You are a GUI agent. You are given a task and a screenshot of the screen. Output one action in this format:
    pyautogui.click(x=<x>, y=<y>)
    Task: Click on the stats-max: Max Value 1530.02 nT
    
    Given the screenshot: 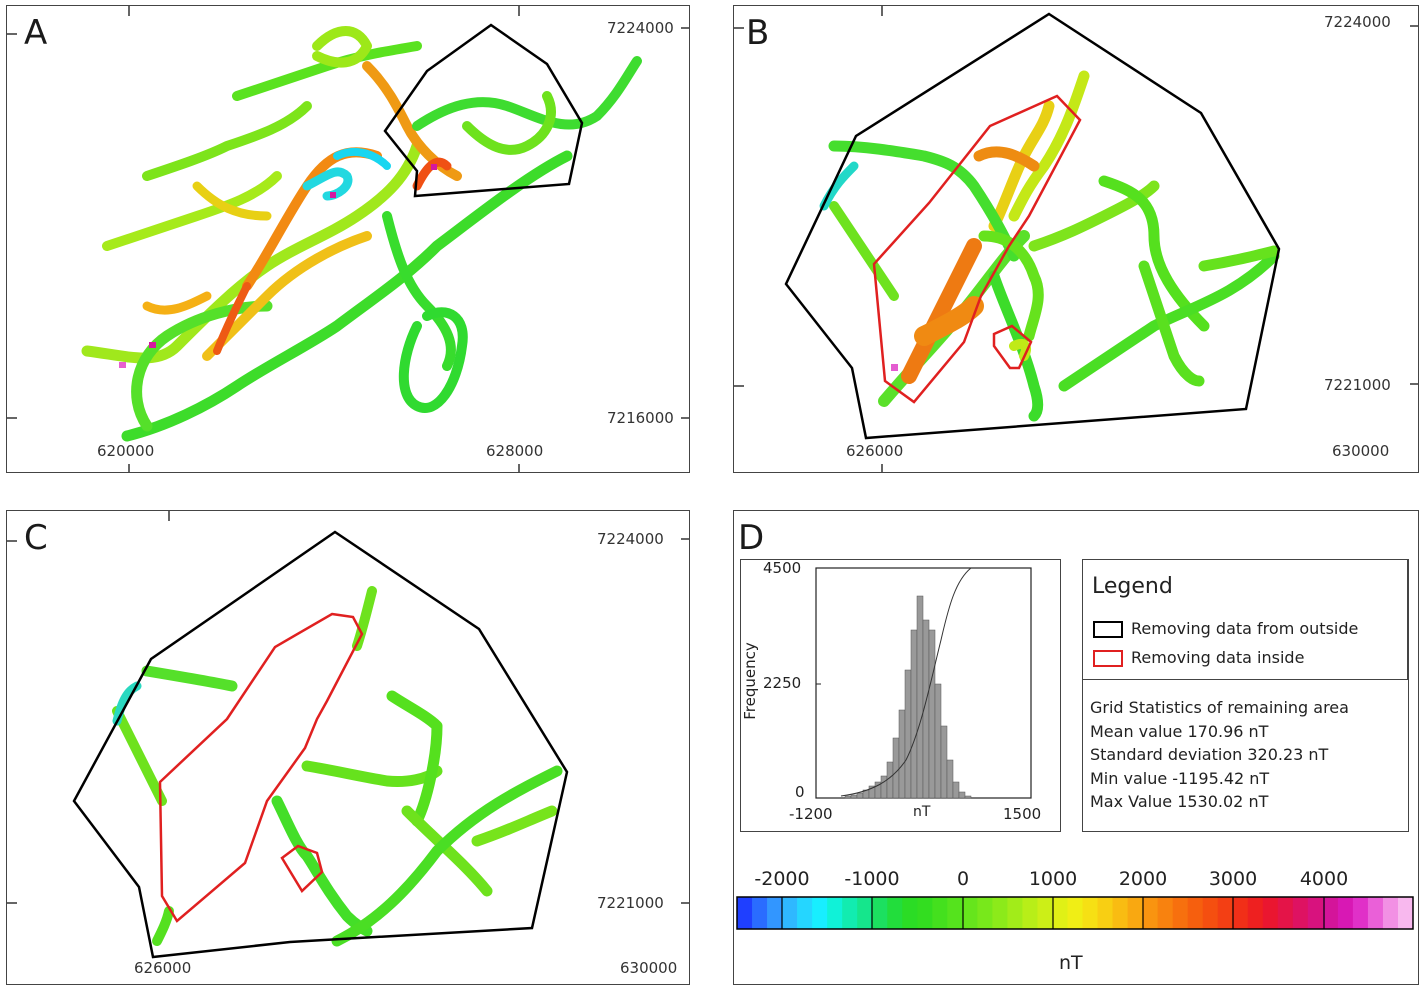 What is the action you would take?
    pyautogui.click(x=1179, y=801)
    